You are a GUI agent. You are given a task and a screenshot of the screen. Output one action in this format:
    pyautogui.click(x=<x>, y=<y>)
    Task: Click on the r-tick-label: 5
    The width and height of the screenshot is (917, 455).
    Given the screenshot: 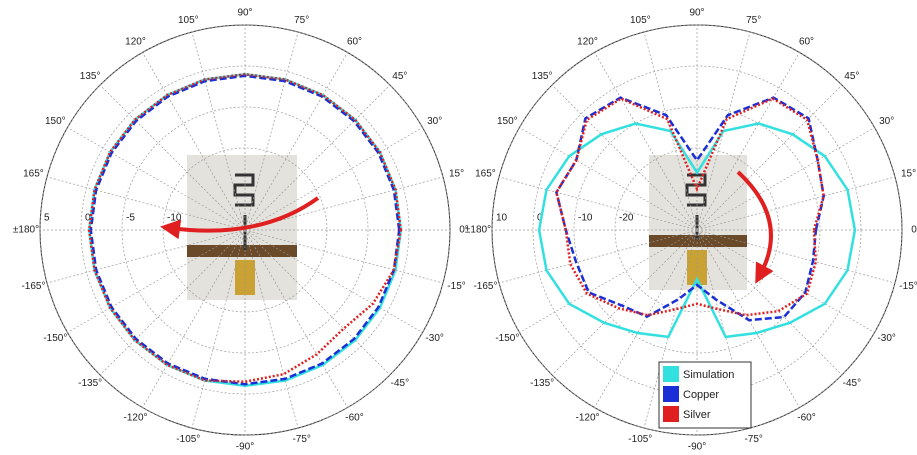 What is the action you would take?
    pyautogui.click(x=47, y=218)
    